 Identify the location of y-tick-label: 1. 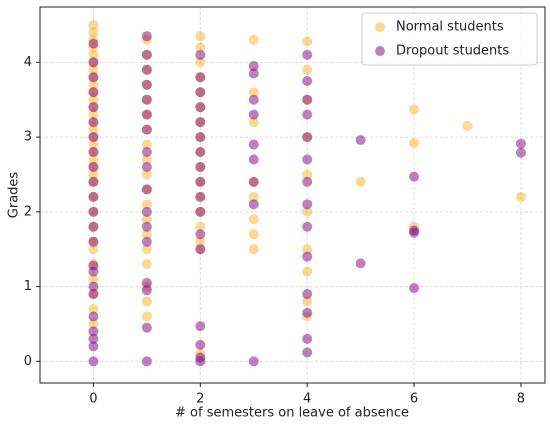
(28, 286).